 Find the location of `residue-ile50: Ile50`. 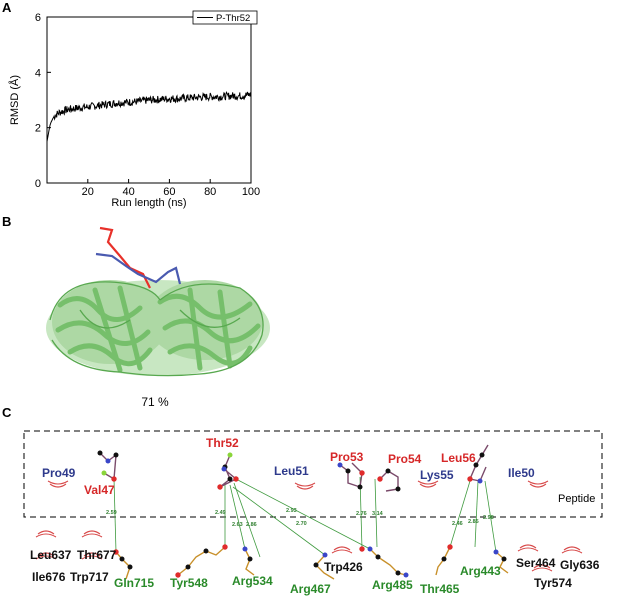

residue-ile50: Ile50 is located at coordinates (521, 473).